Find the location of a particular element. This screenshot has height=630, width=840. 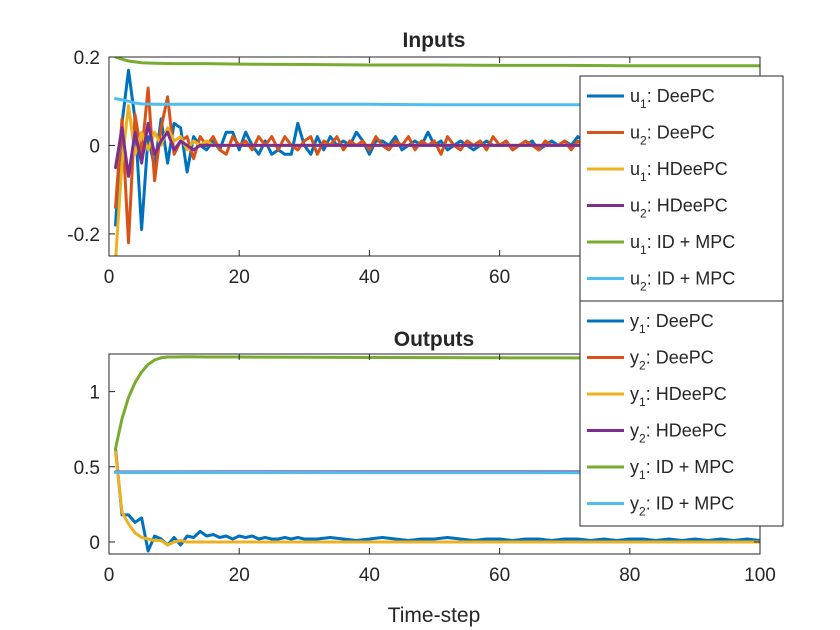

inputs-series-u2-hdeepc is located at coordinates (437, 149).